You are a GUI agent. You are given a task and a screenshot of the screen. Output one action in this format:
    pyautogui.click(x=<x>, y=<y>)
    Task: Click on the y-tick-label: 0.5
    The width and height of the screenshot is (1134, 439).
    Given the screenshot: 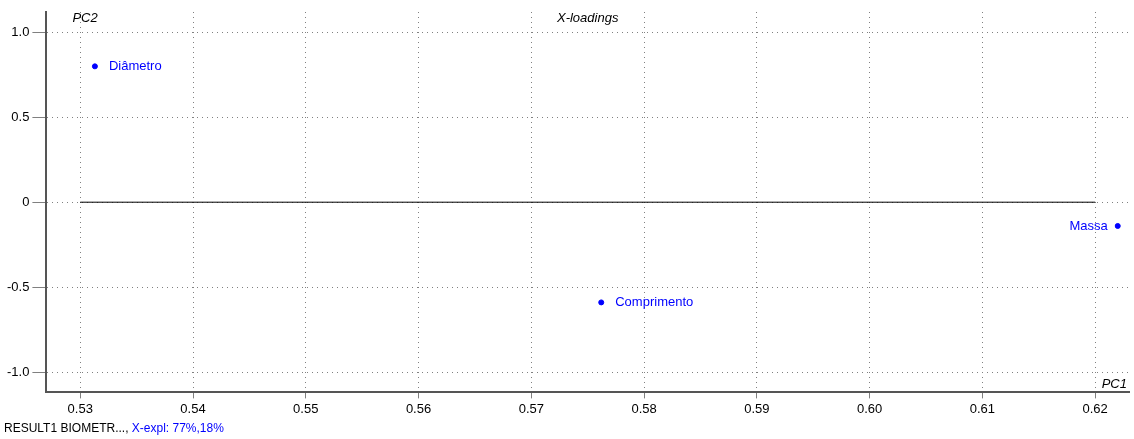 What is the action you would take?
    pyautogui.click(x=20, y=116)
    